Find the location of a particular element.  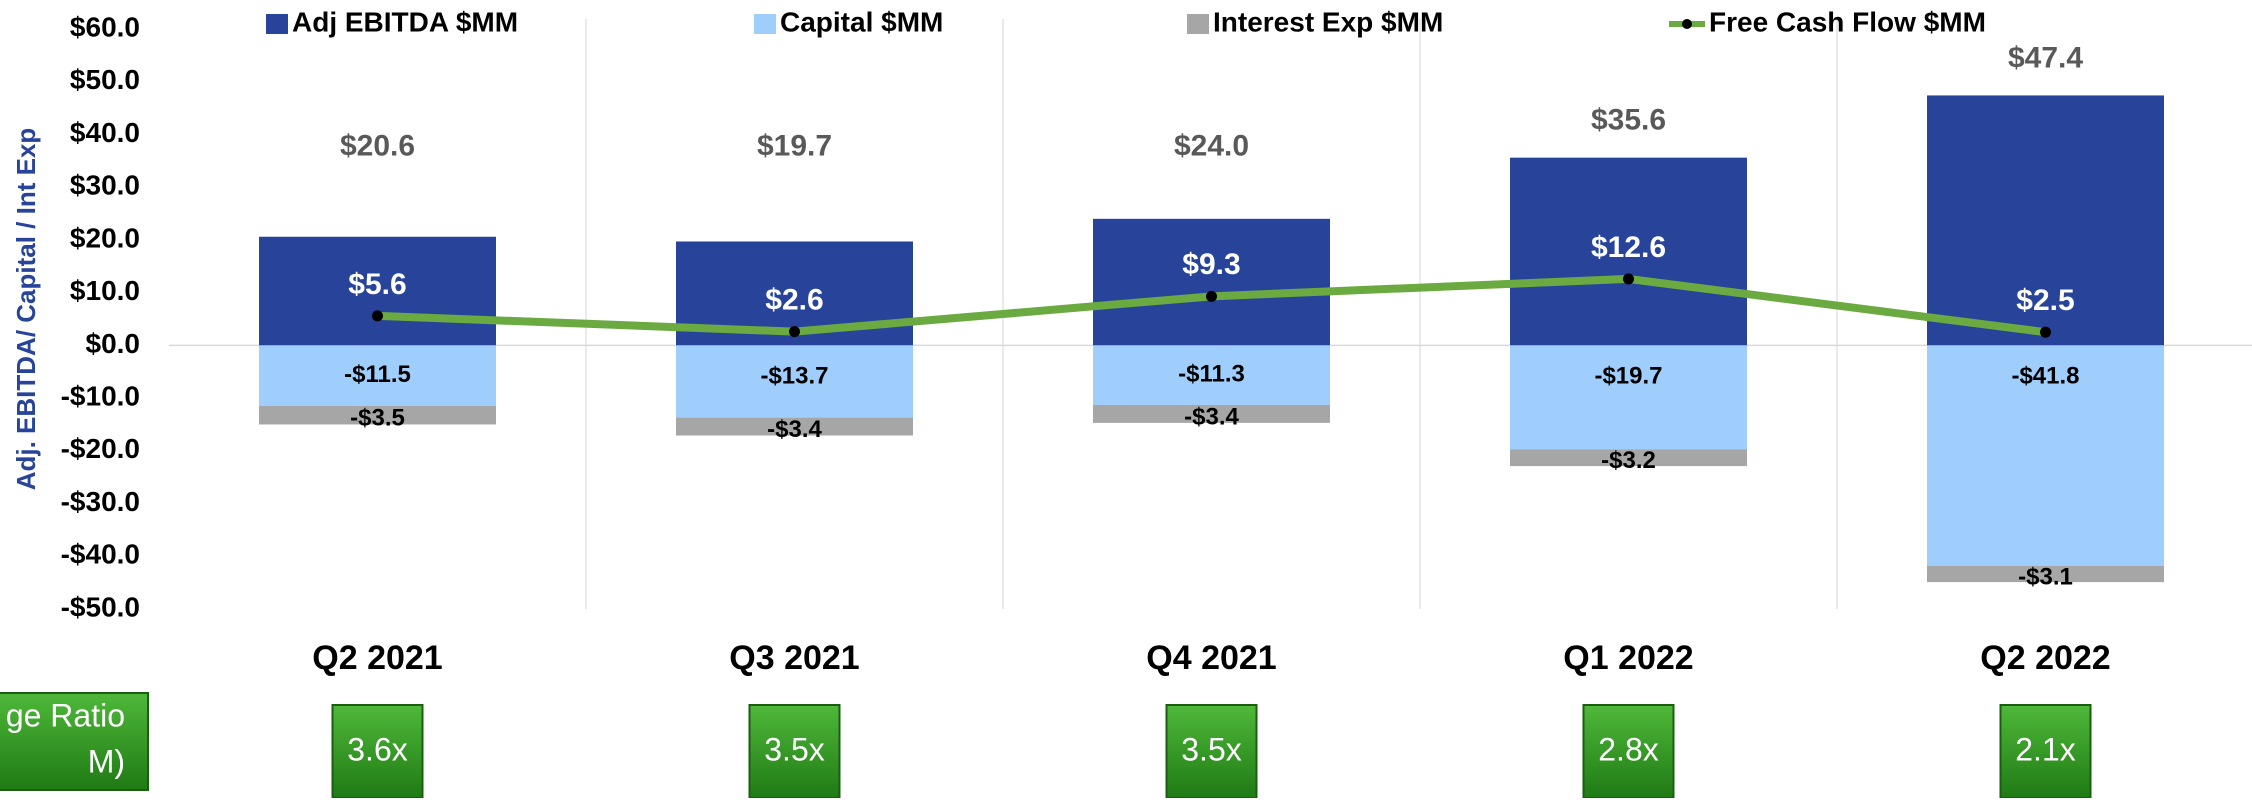

data-label: -$3.1 is located at coordinates (2045, 576).